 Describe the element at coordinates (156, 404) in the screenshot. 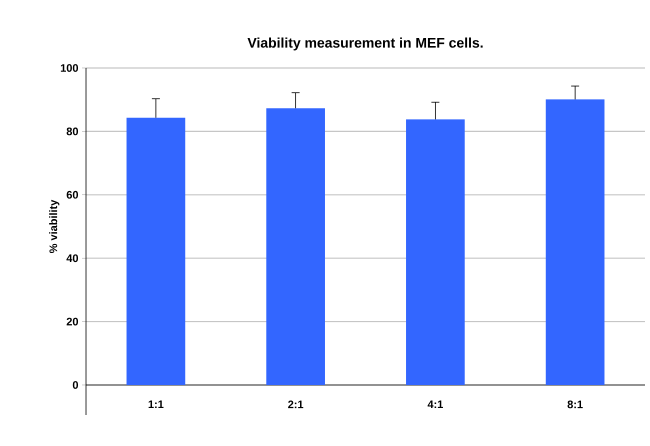

I see `x-tick-label: 1:1` at that location.